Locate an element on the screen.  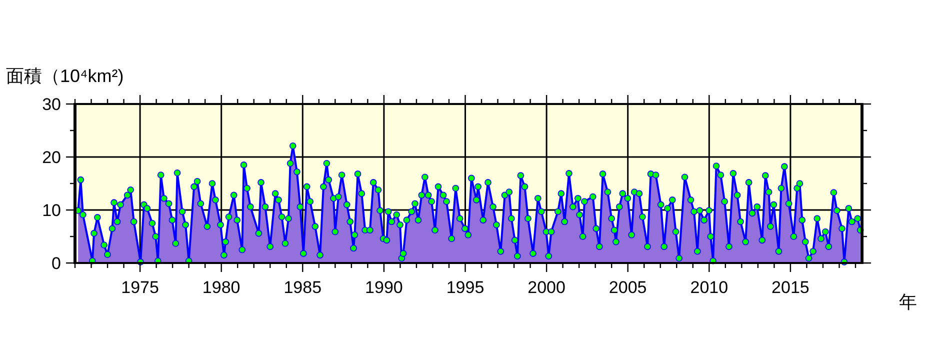
y-tick-label: 10 is located at coordinates (51, 210).